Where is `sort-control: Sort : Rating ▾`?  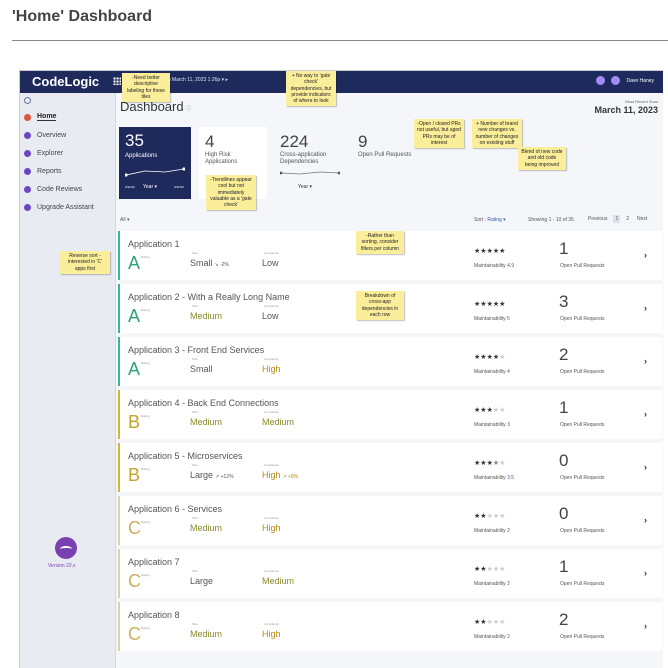 sort-control: Sort : Rating ▾ is located at coordinates (490, 220).